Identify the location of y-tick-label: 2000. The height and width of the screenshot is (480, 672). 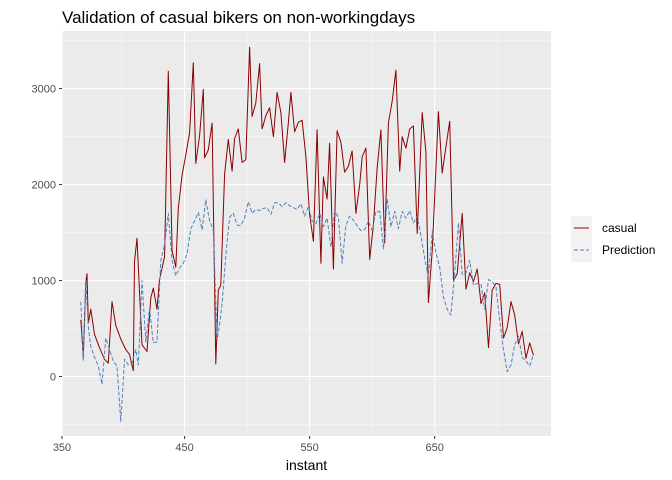
(44, 186).